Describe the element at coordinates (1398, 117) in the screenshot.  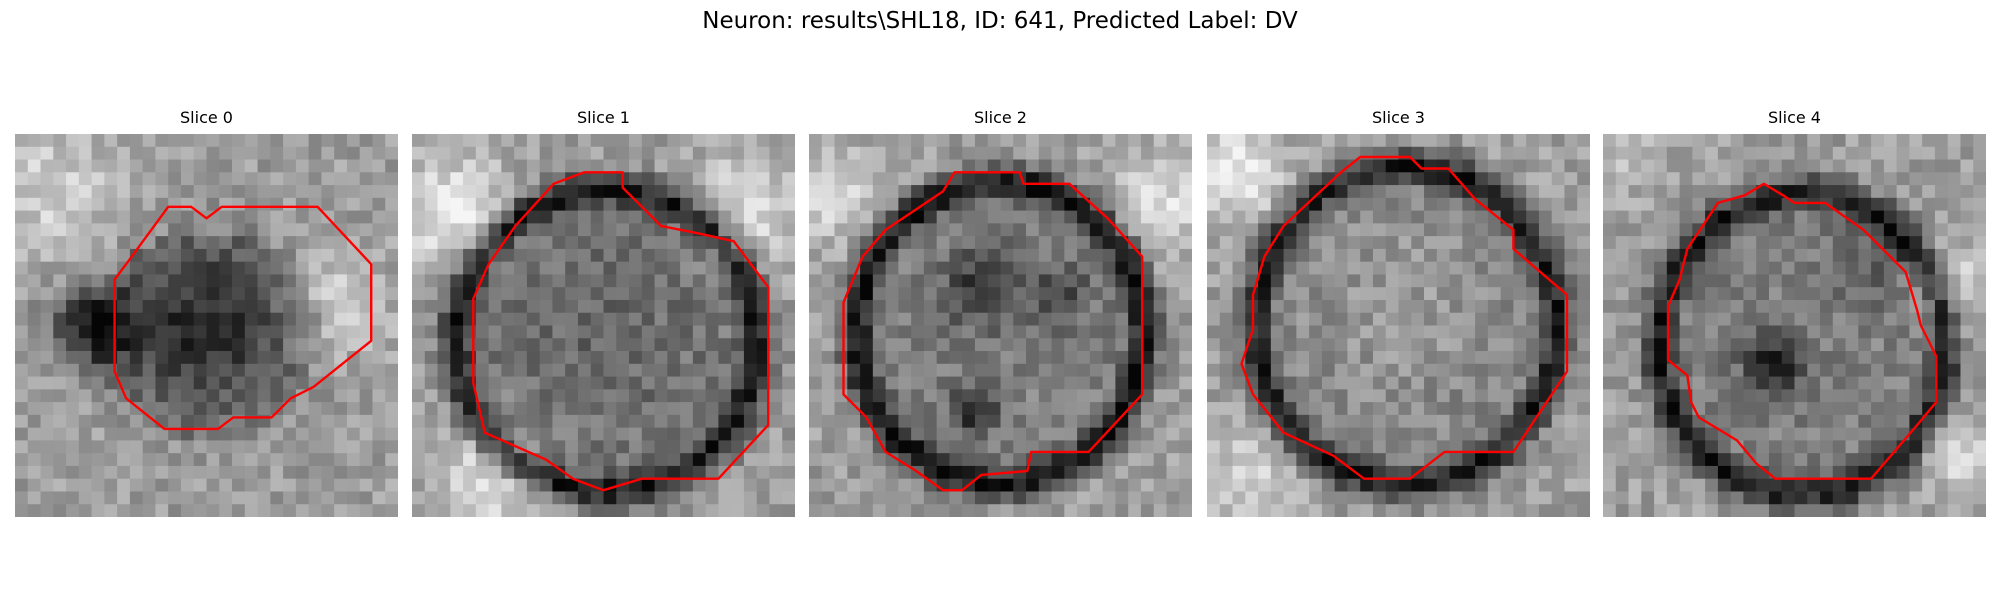
I see `panel-title: Slice 3` at that location.